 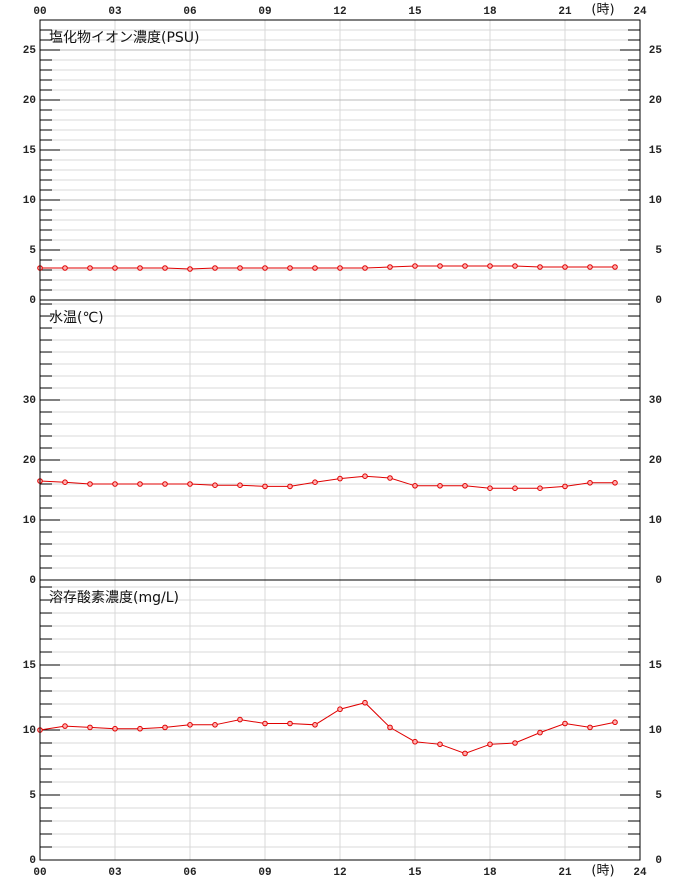 I want to click on x-tick-label: 12, so click(x=339, y=12).